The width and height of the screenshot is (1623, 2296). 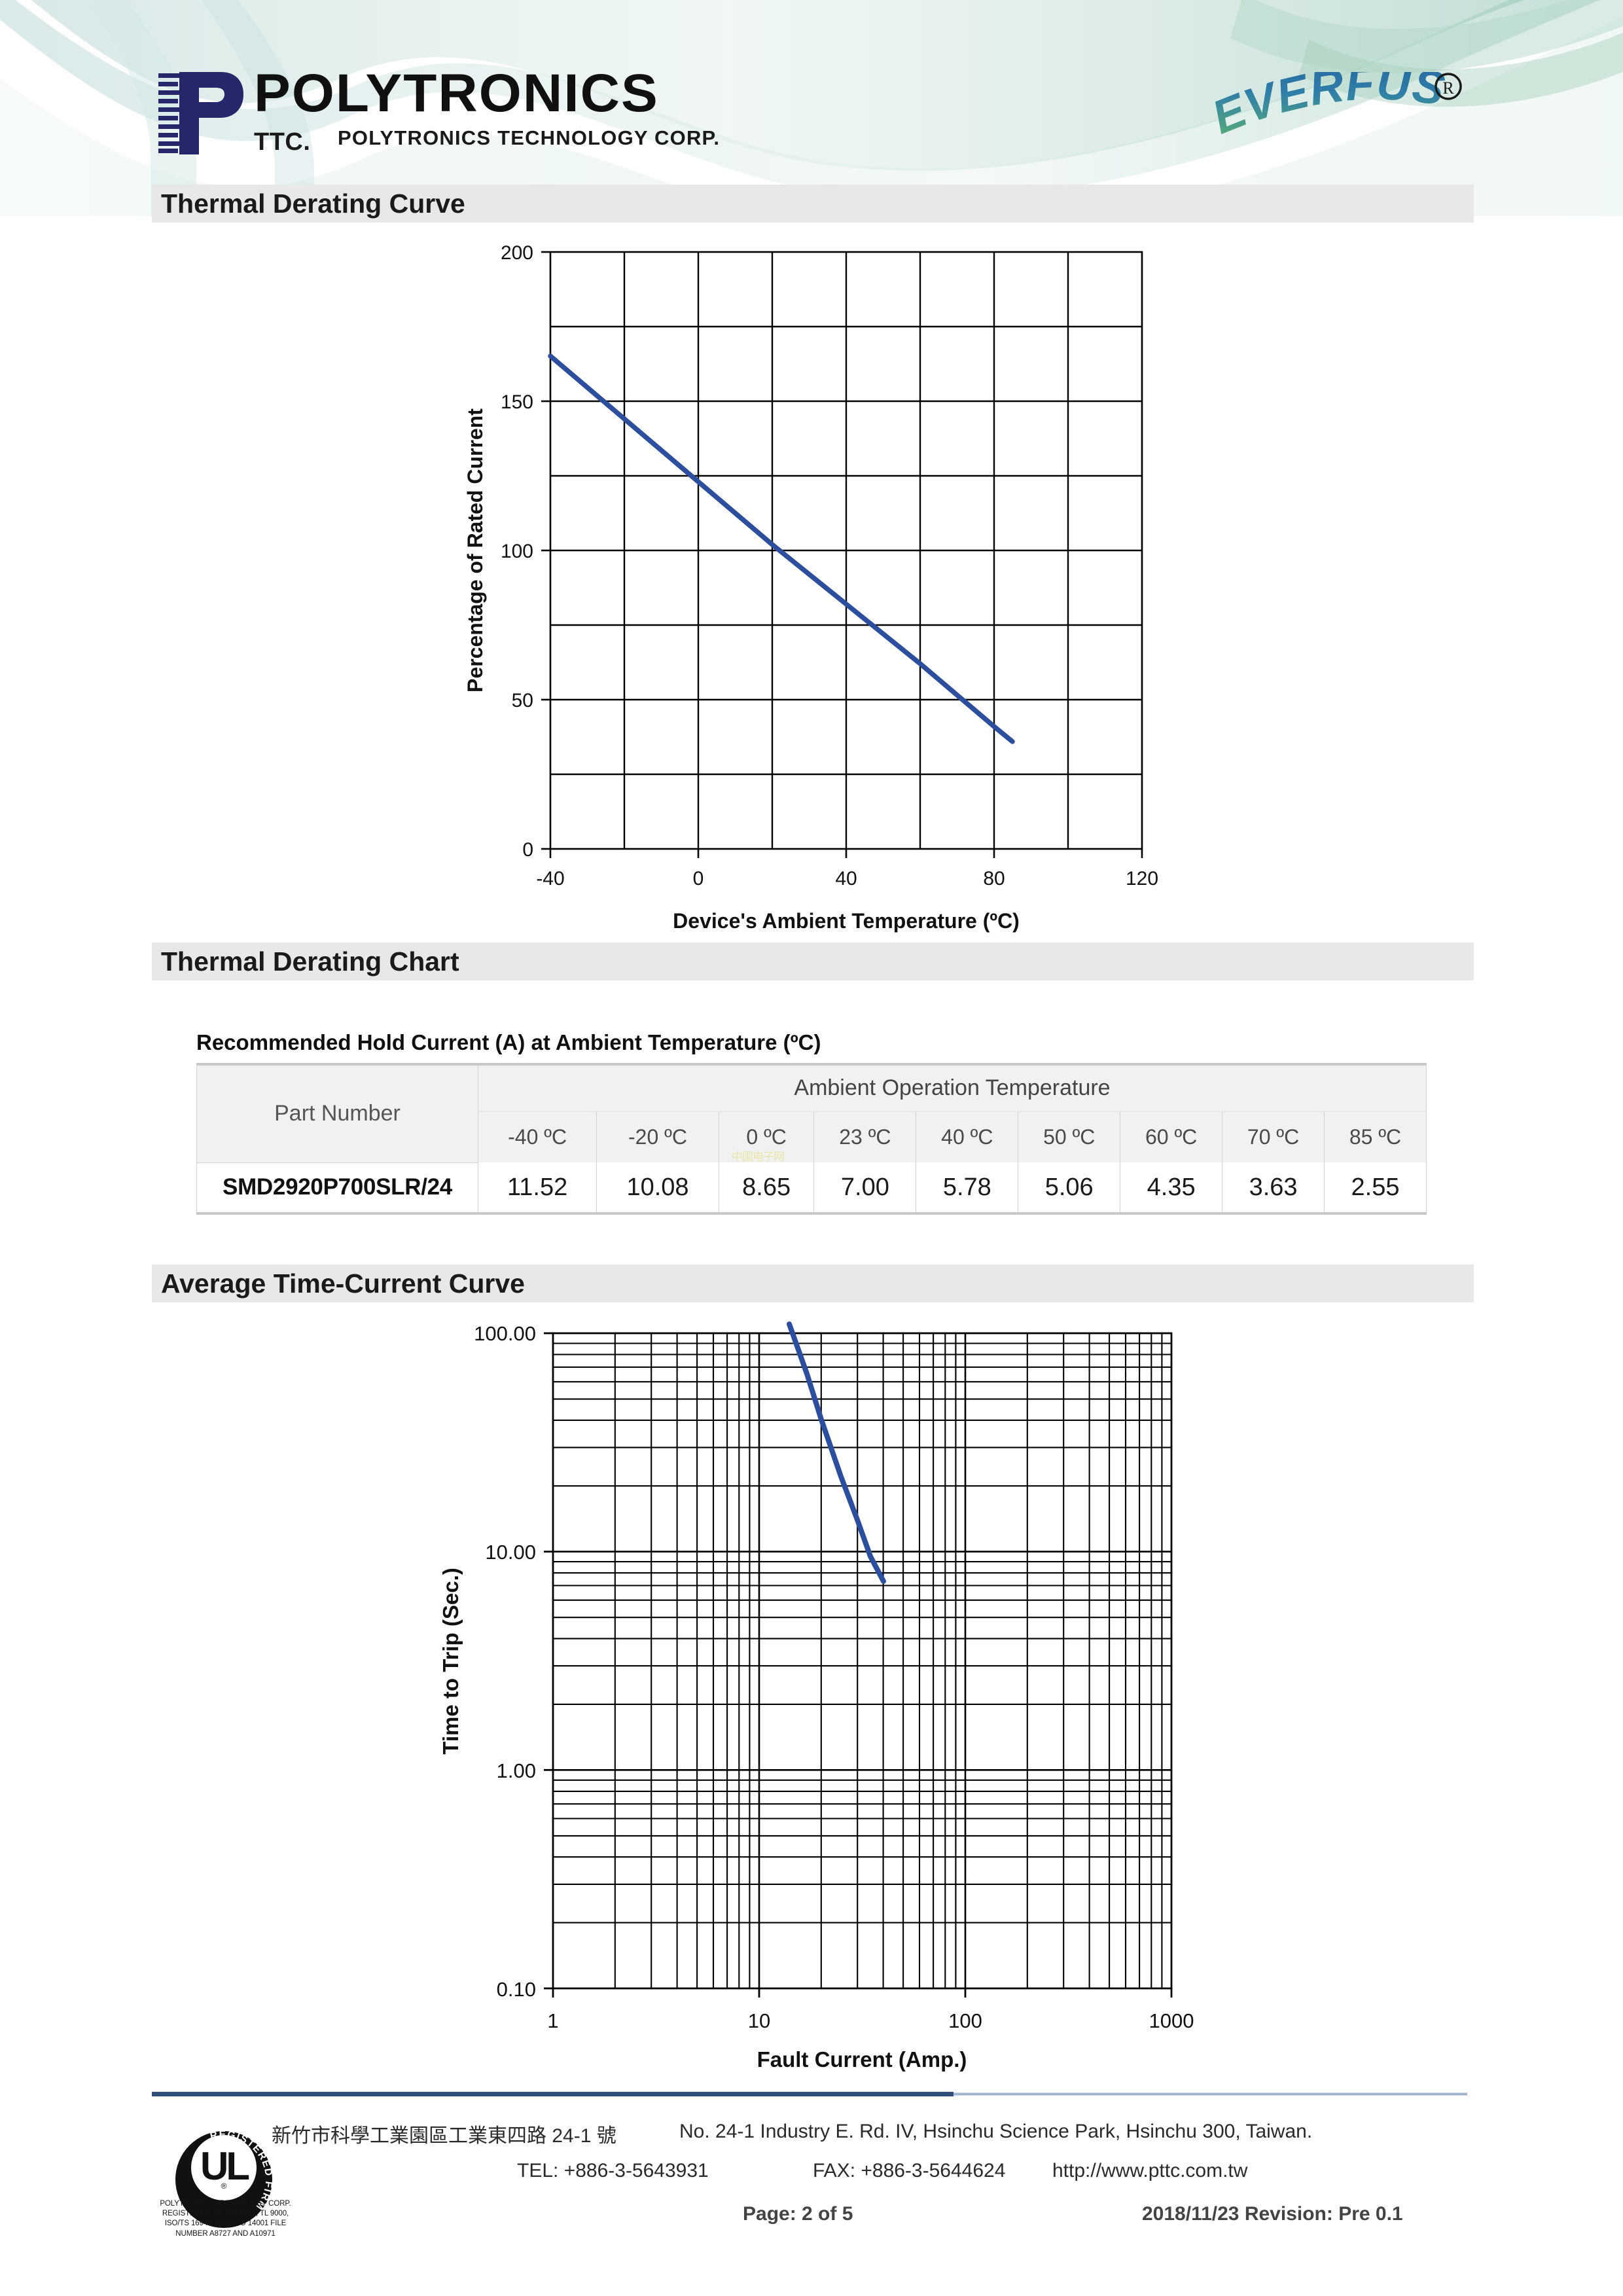 I want to click on c2-xtick-10: 10, so click(x=759, y=2020).